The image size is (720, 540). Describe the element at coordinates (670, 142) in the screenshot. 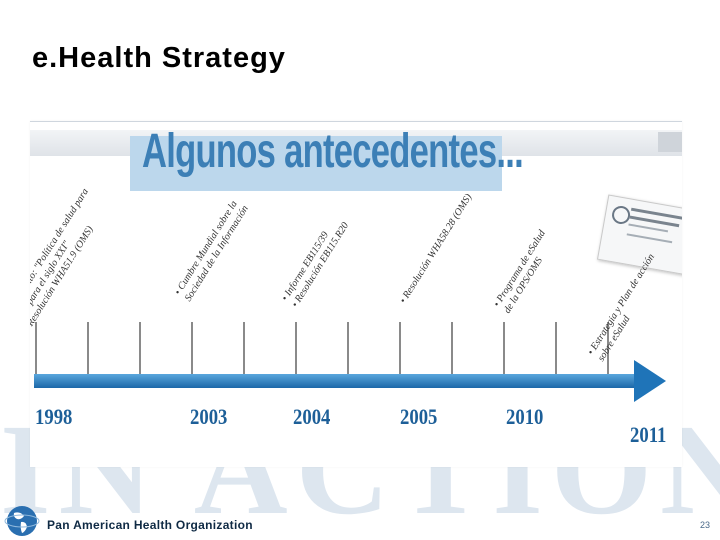

I see `panel-corner-block` at that location.